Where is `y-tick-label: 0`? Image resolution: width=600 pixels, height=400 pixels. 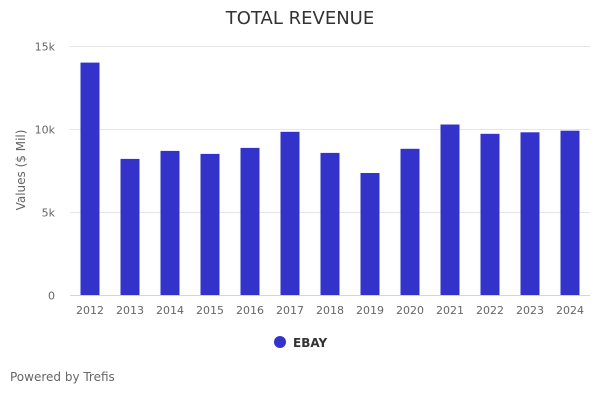
y-tick-label: 0 is located at coordinates (51, 296).